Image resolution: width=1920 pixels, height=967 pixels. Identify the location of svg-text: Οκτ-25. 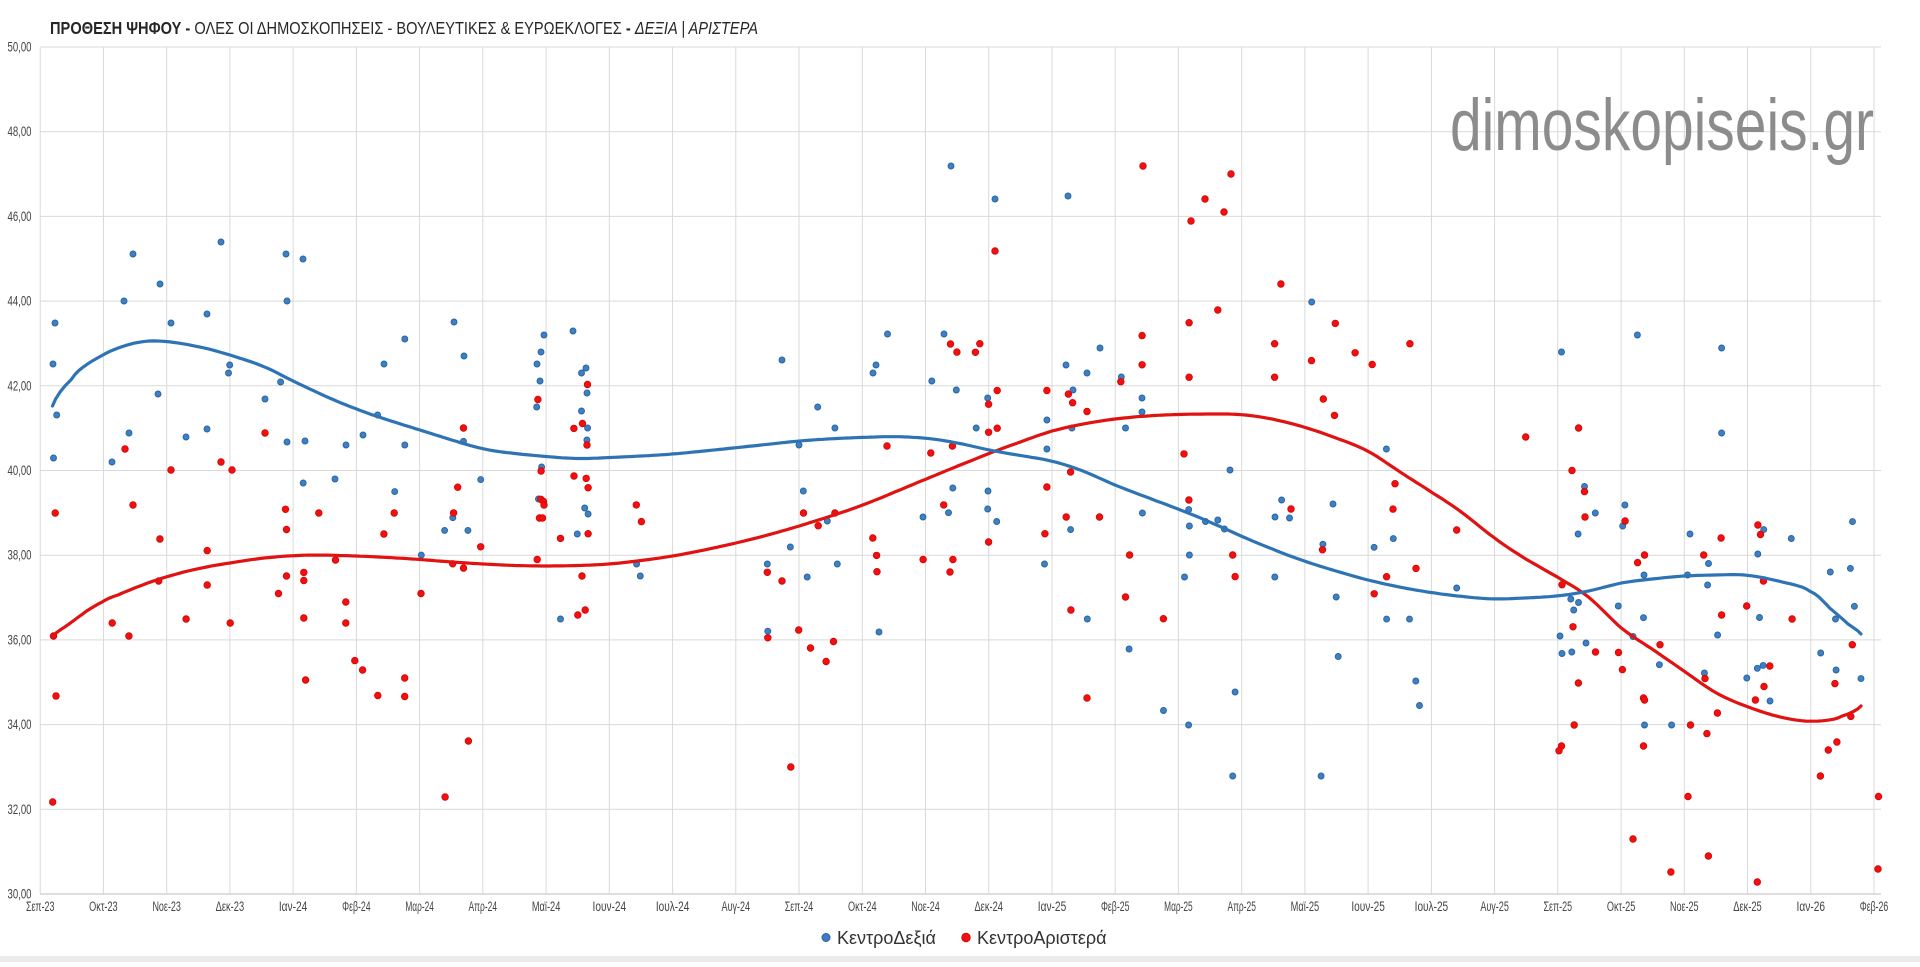
(1621, 906).